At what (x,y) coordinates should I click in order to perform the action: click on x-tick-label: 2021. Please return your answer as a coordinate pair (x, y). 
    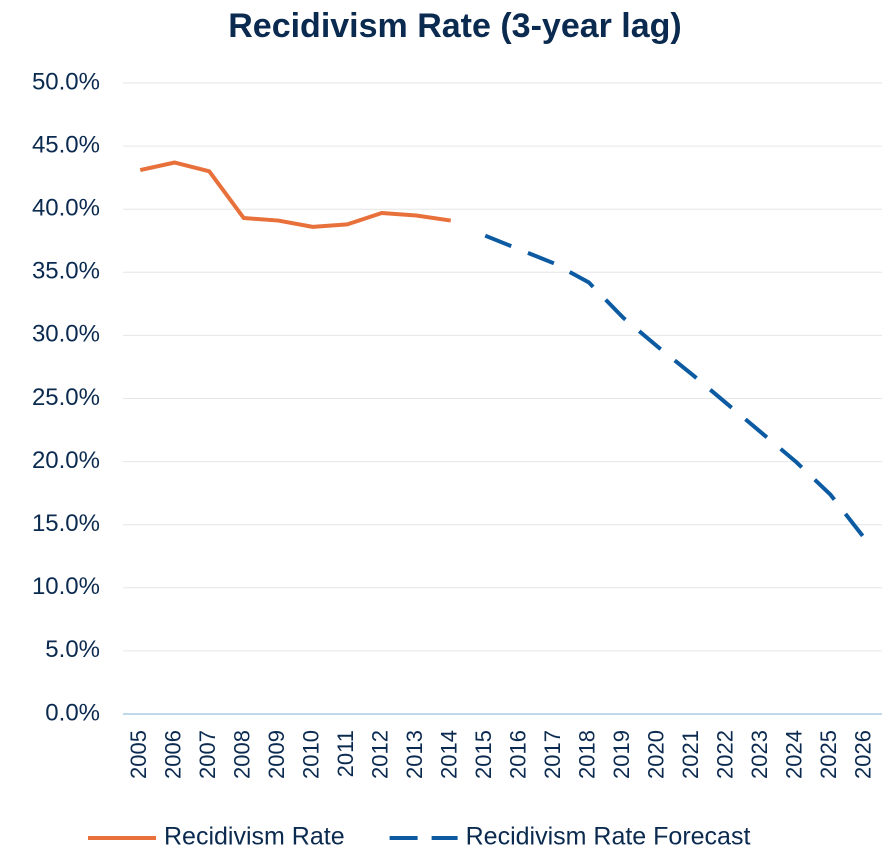
    Looking at the image, I should click on (690, 754).